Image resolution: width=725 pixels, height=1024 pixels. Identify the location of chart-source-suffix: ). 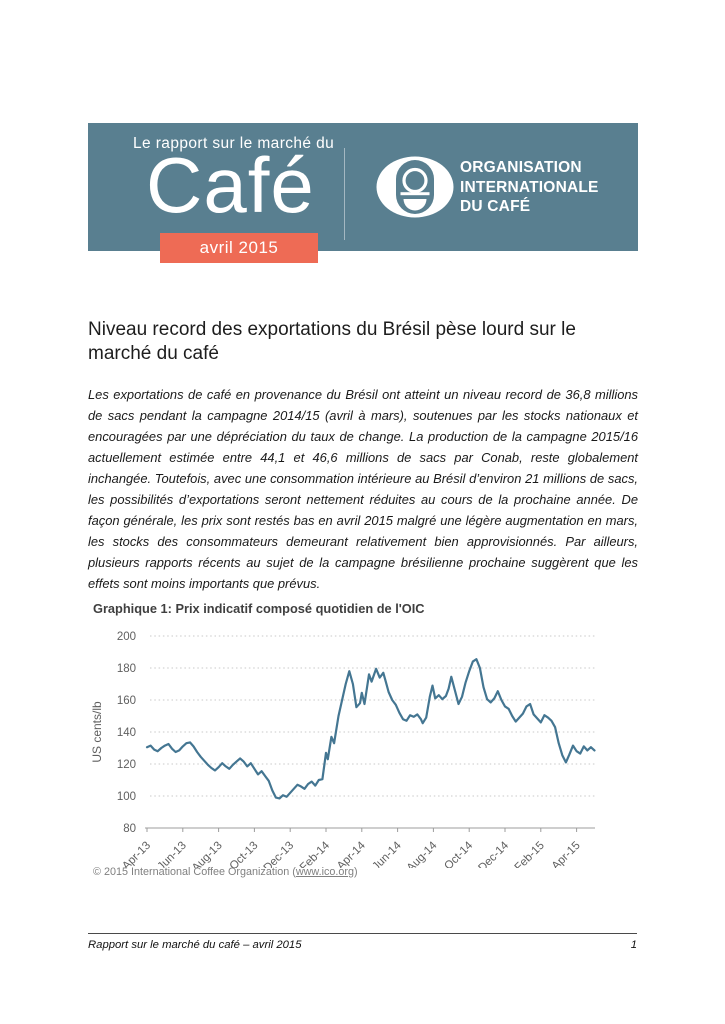
(356, 872).